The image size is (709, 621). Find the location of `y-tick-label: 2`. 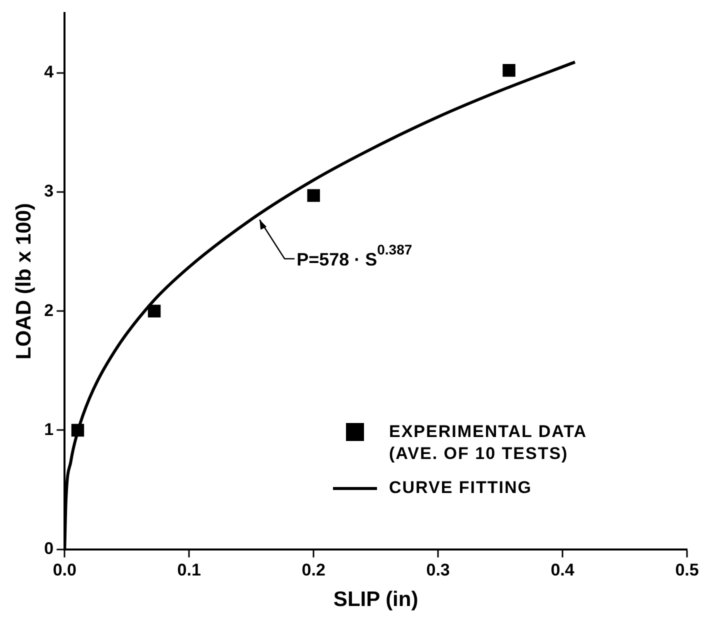

y-tick-label: 2 is located at coordinates (49, 310).